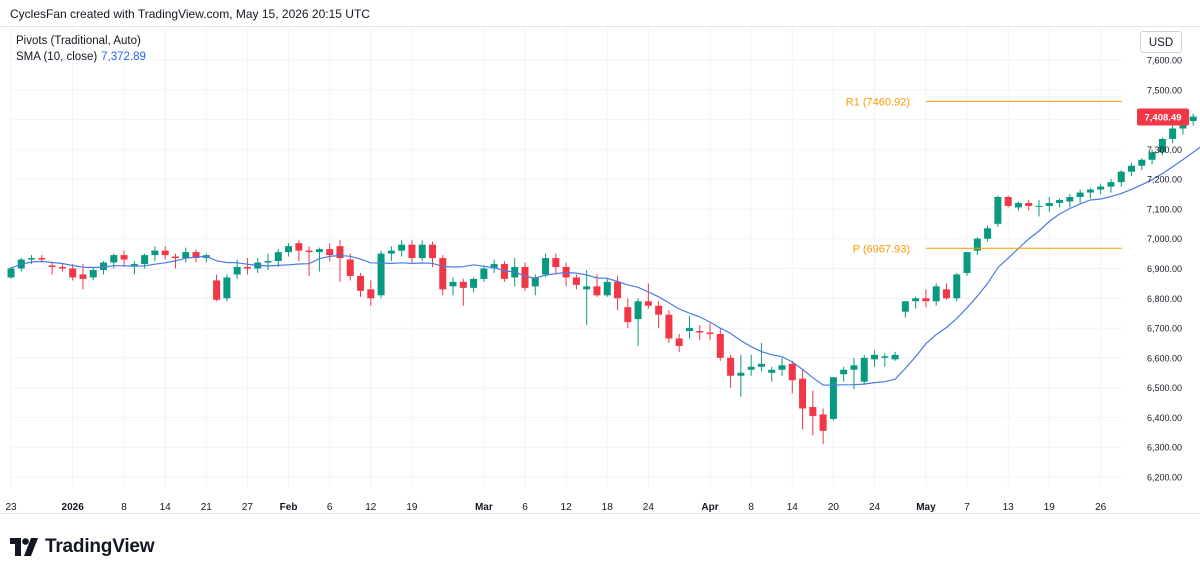  I want to click on x-tick-label: Feb, so click(289, 507).